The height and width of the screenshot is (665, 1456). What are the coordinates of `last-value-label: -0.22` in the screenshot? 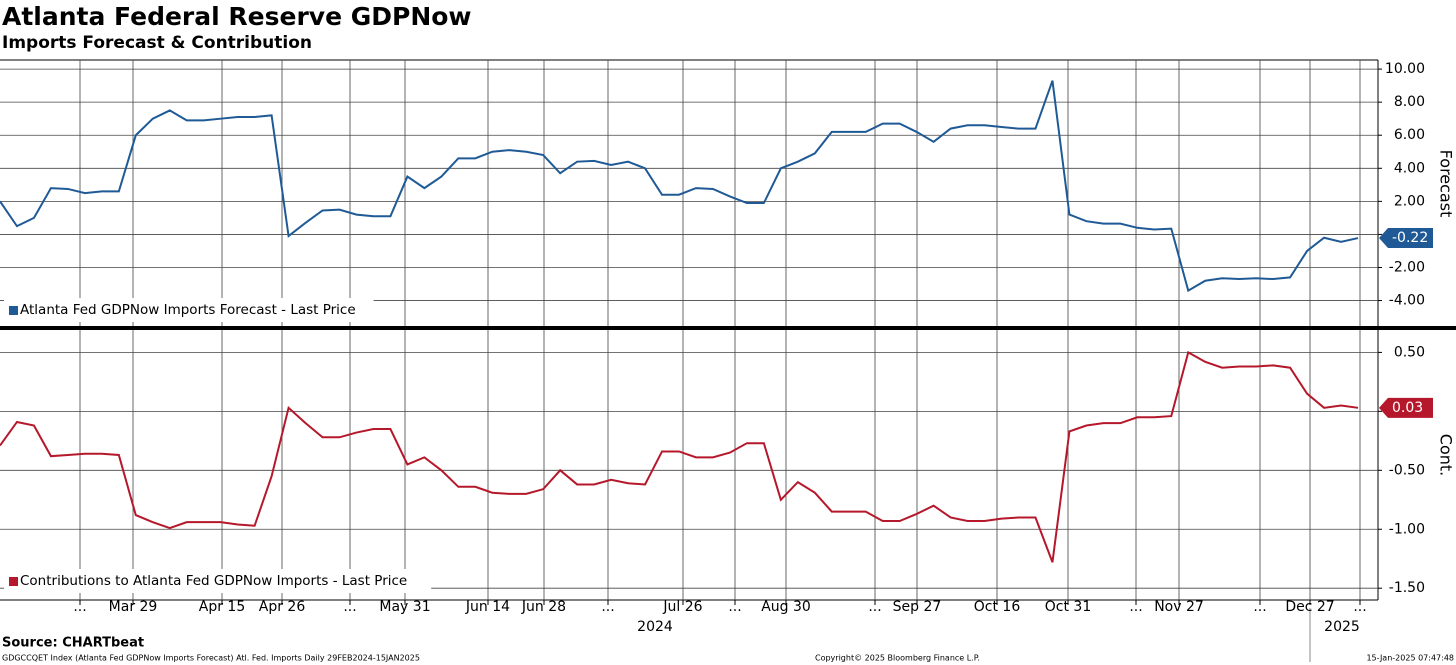 It's located at (1410, 238).